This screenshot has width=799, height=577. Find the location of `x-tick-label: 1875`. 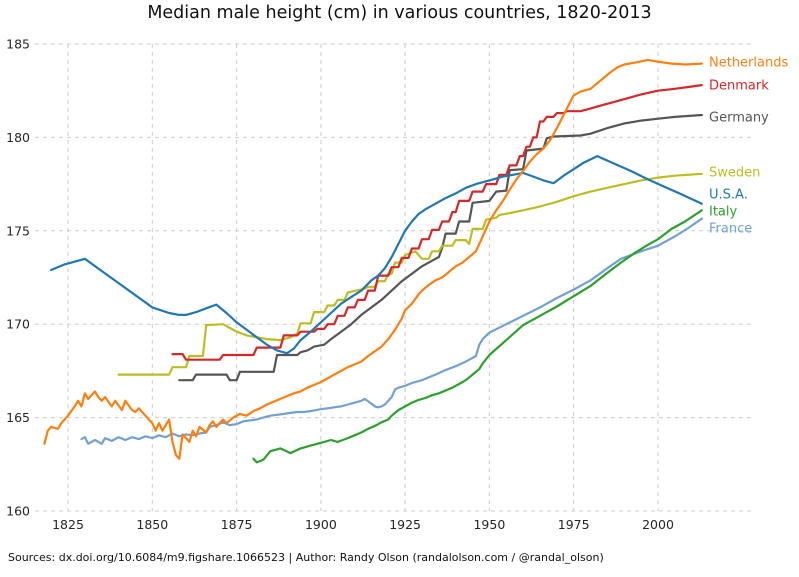

x-tick-label: 1875 is located at coordinates (237, 524).